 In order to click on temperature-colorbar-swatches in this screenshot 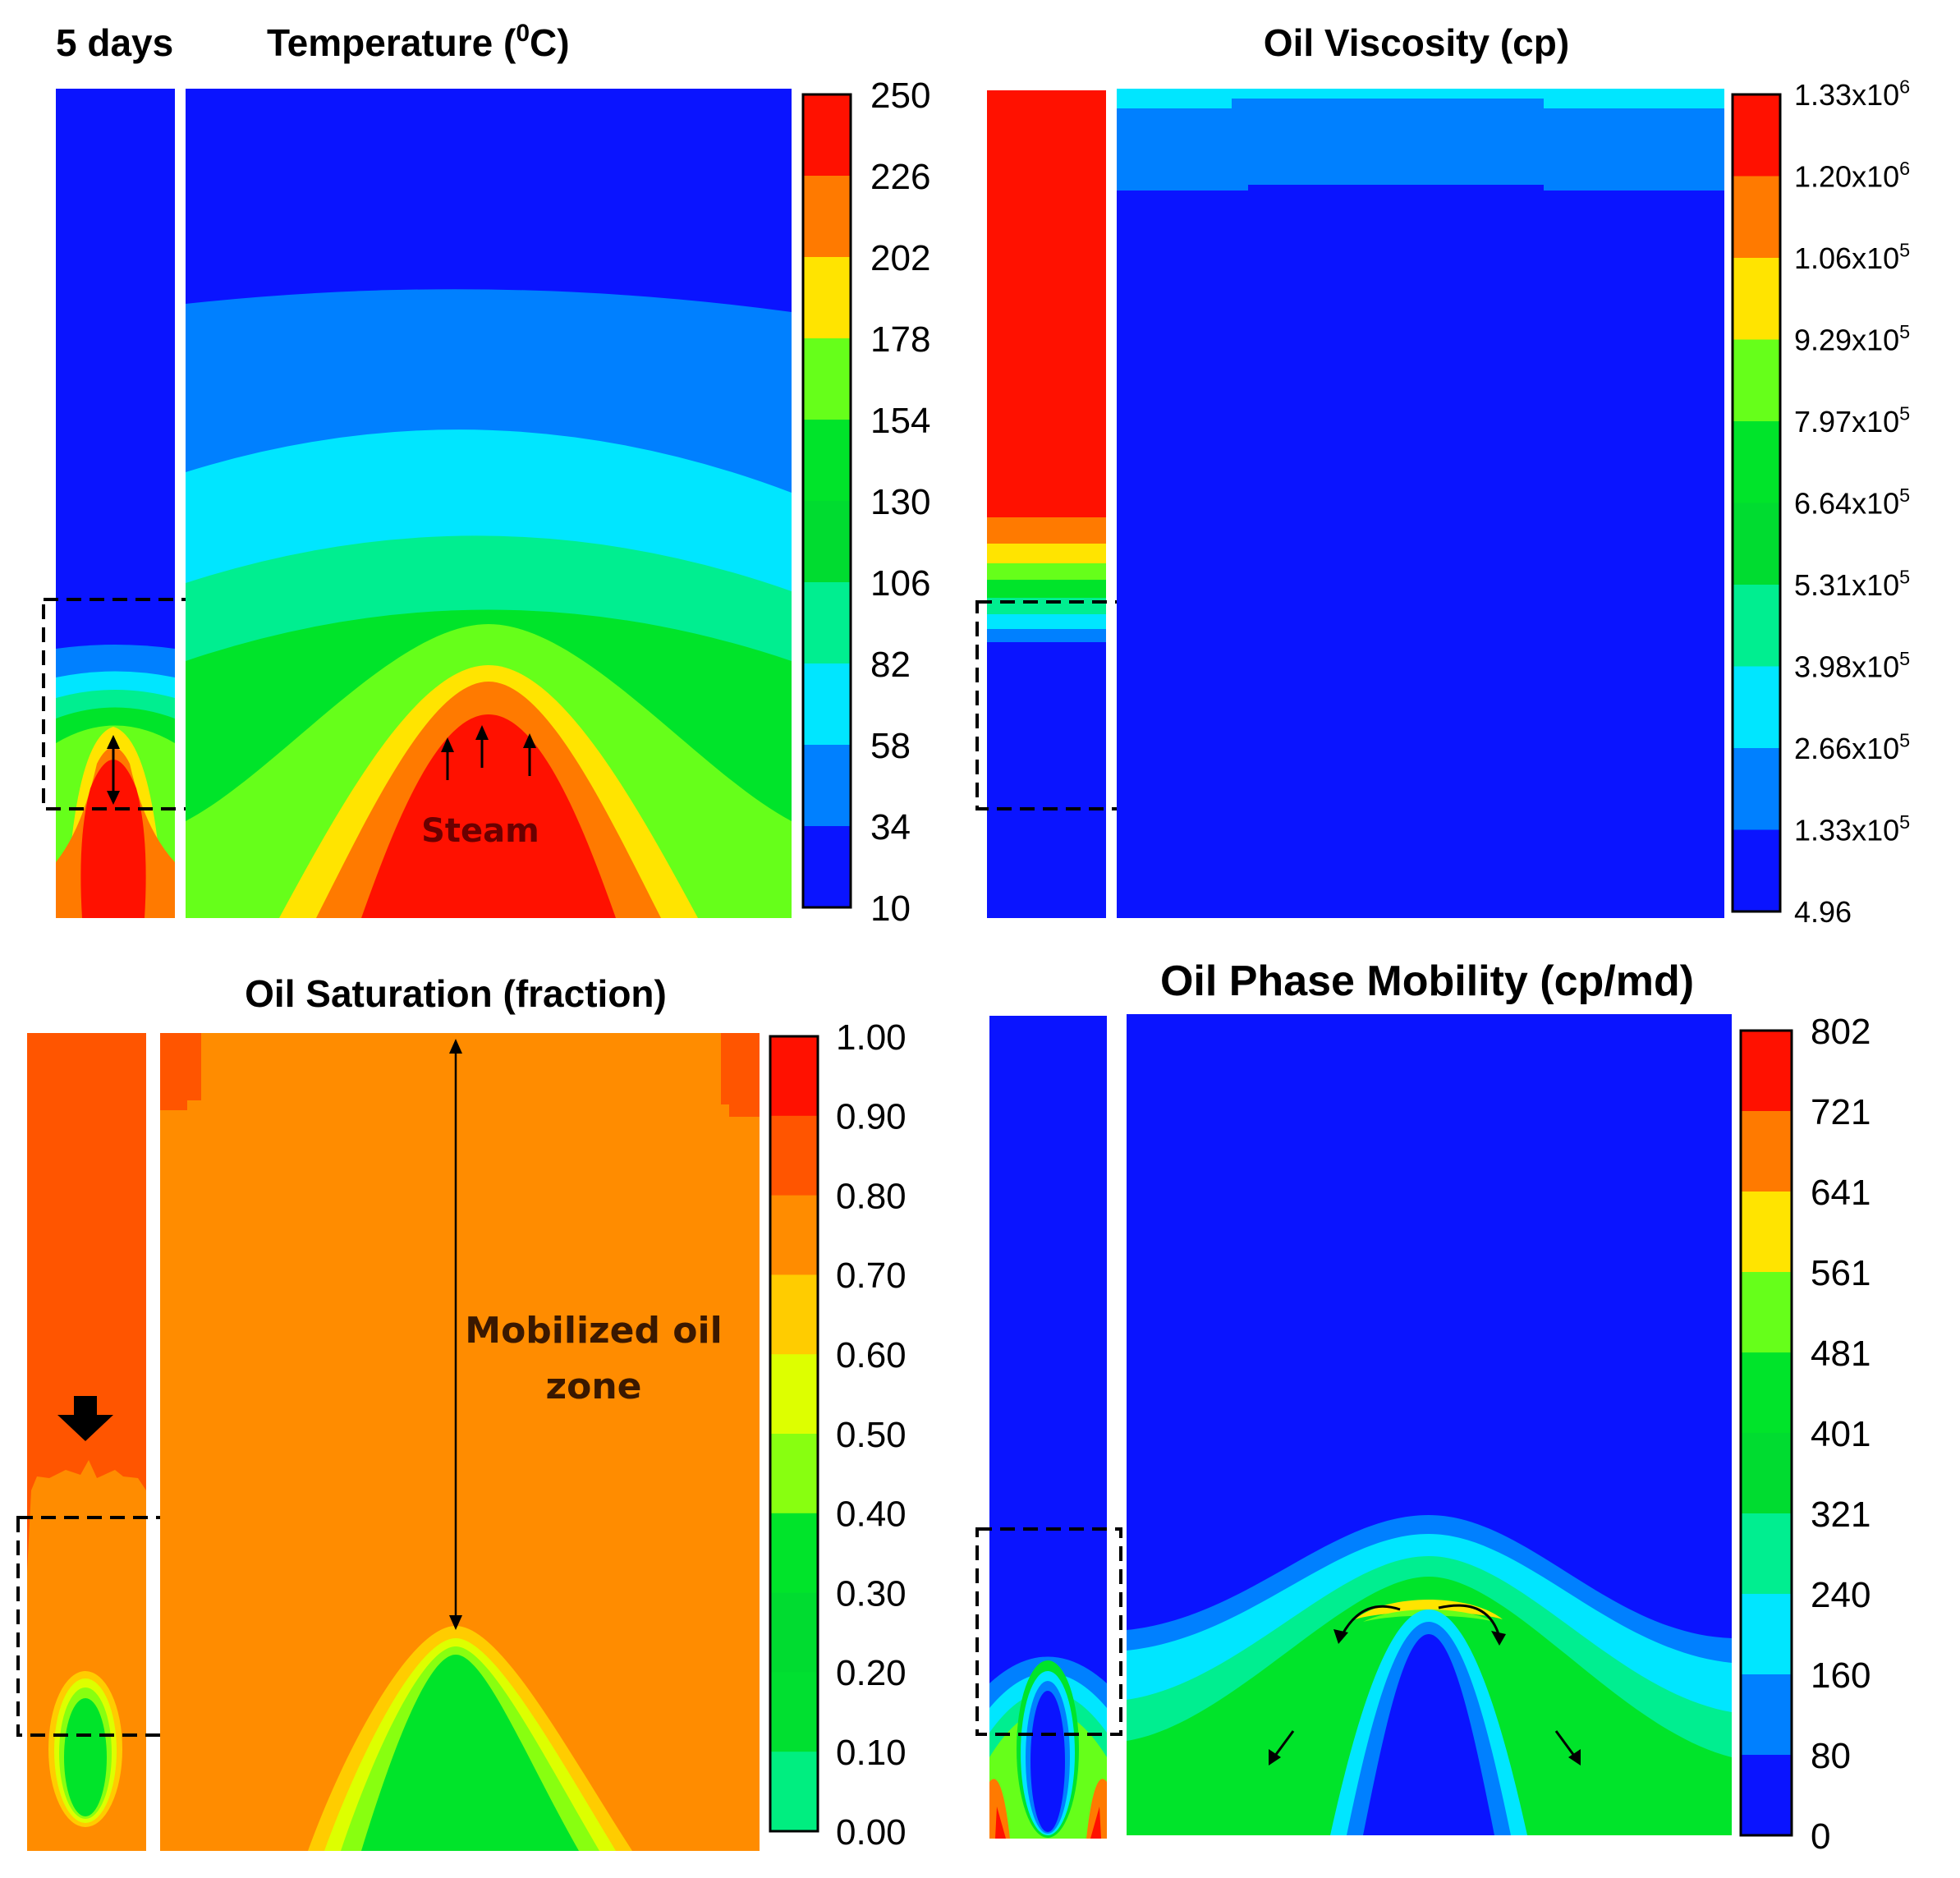, I will do `click(827, 501)`.